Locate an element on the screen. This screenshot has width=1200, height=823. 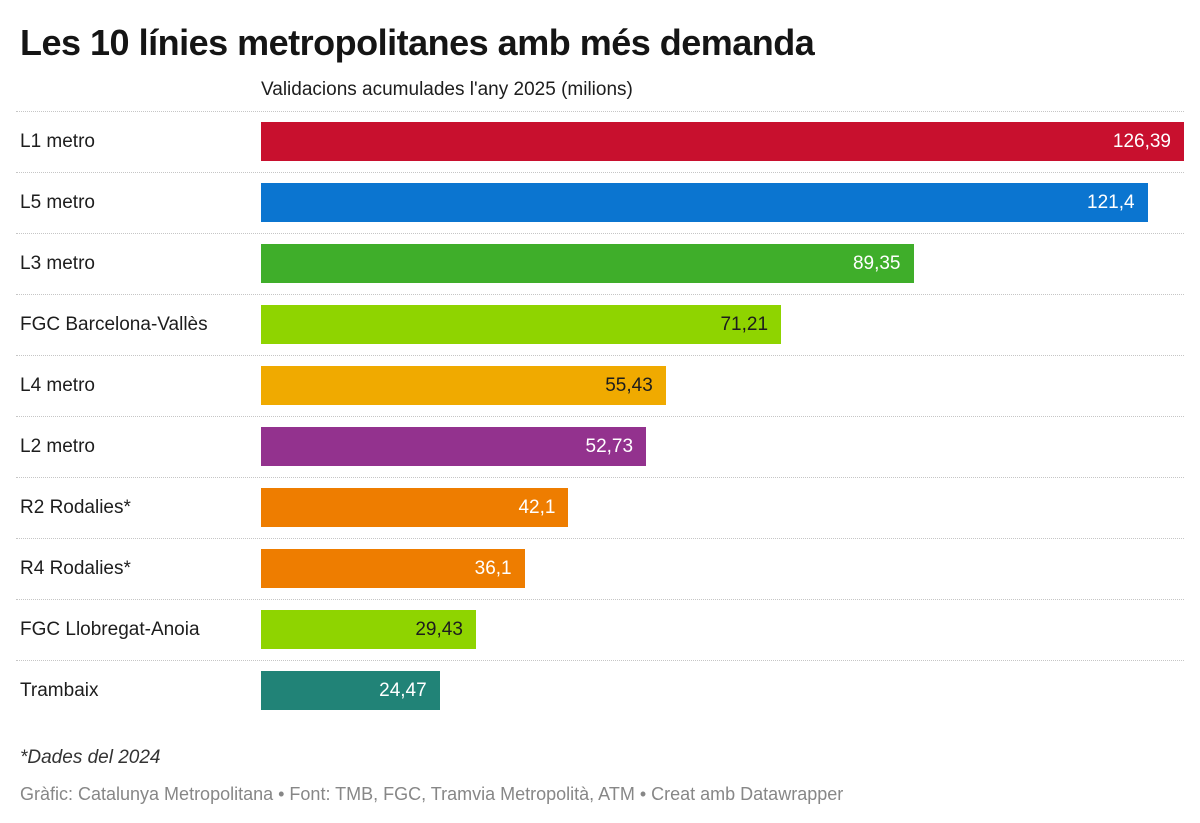
bar-track: 55,43 is located at coordinates (722, 386).